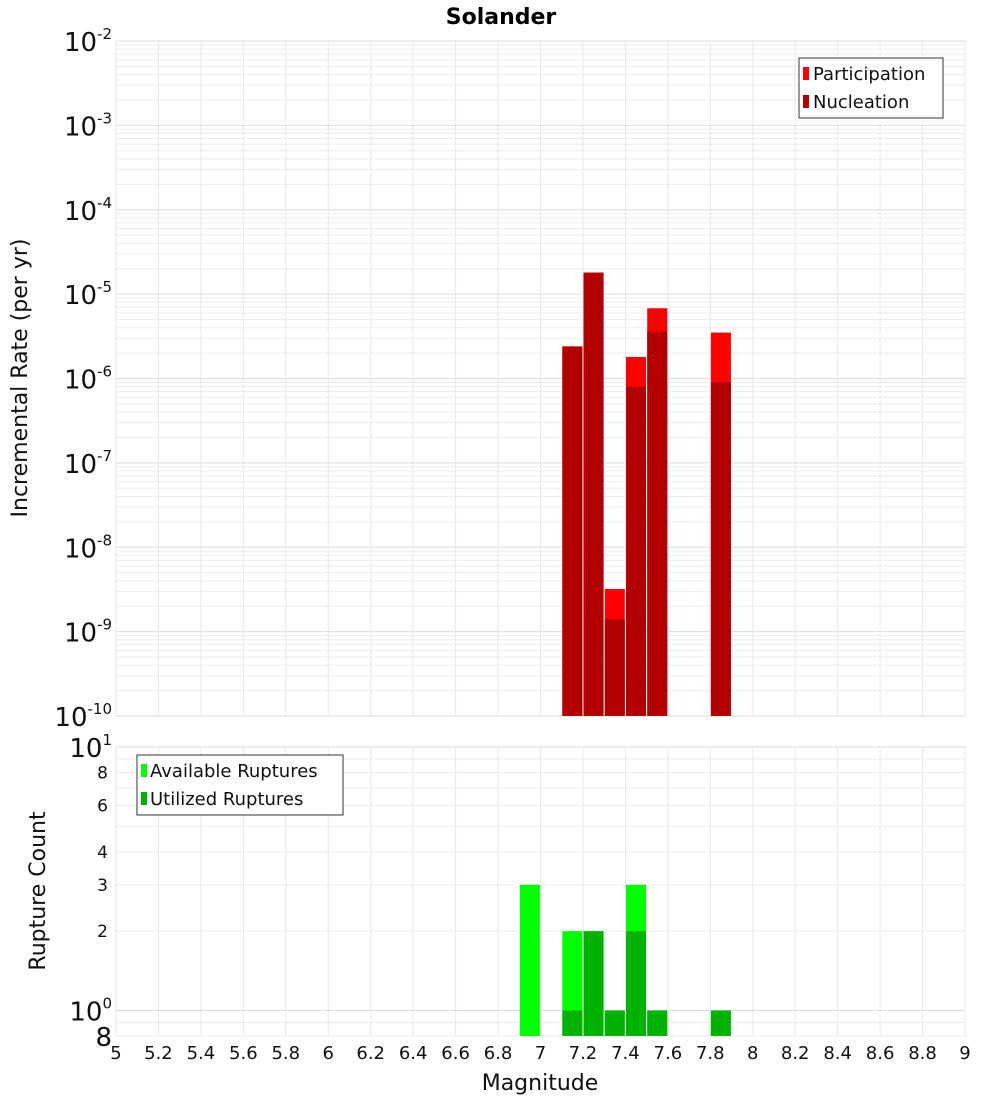 The image size is (1000, 1104). What do you see at coordinates (328, 1053) in the screenshot?
I see `x-tick-label: 6` at bounding box center [328, 1053].